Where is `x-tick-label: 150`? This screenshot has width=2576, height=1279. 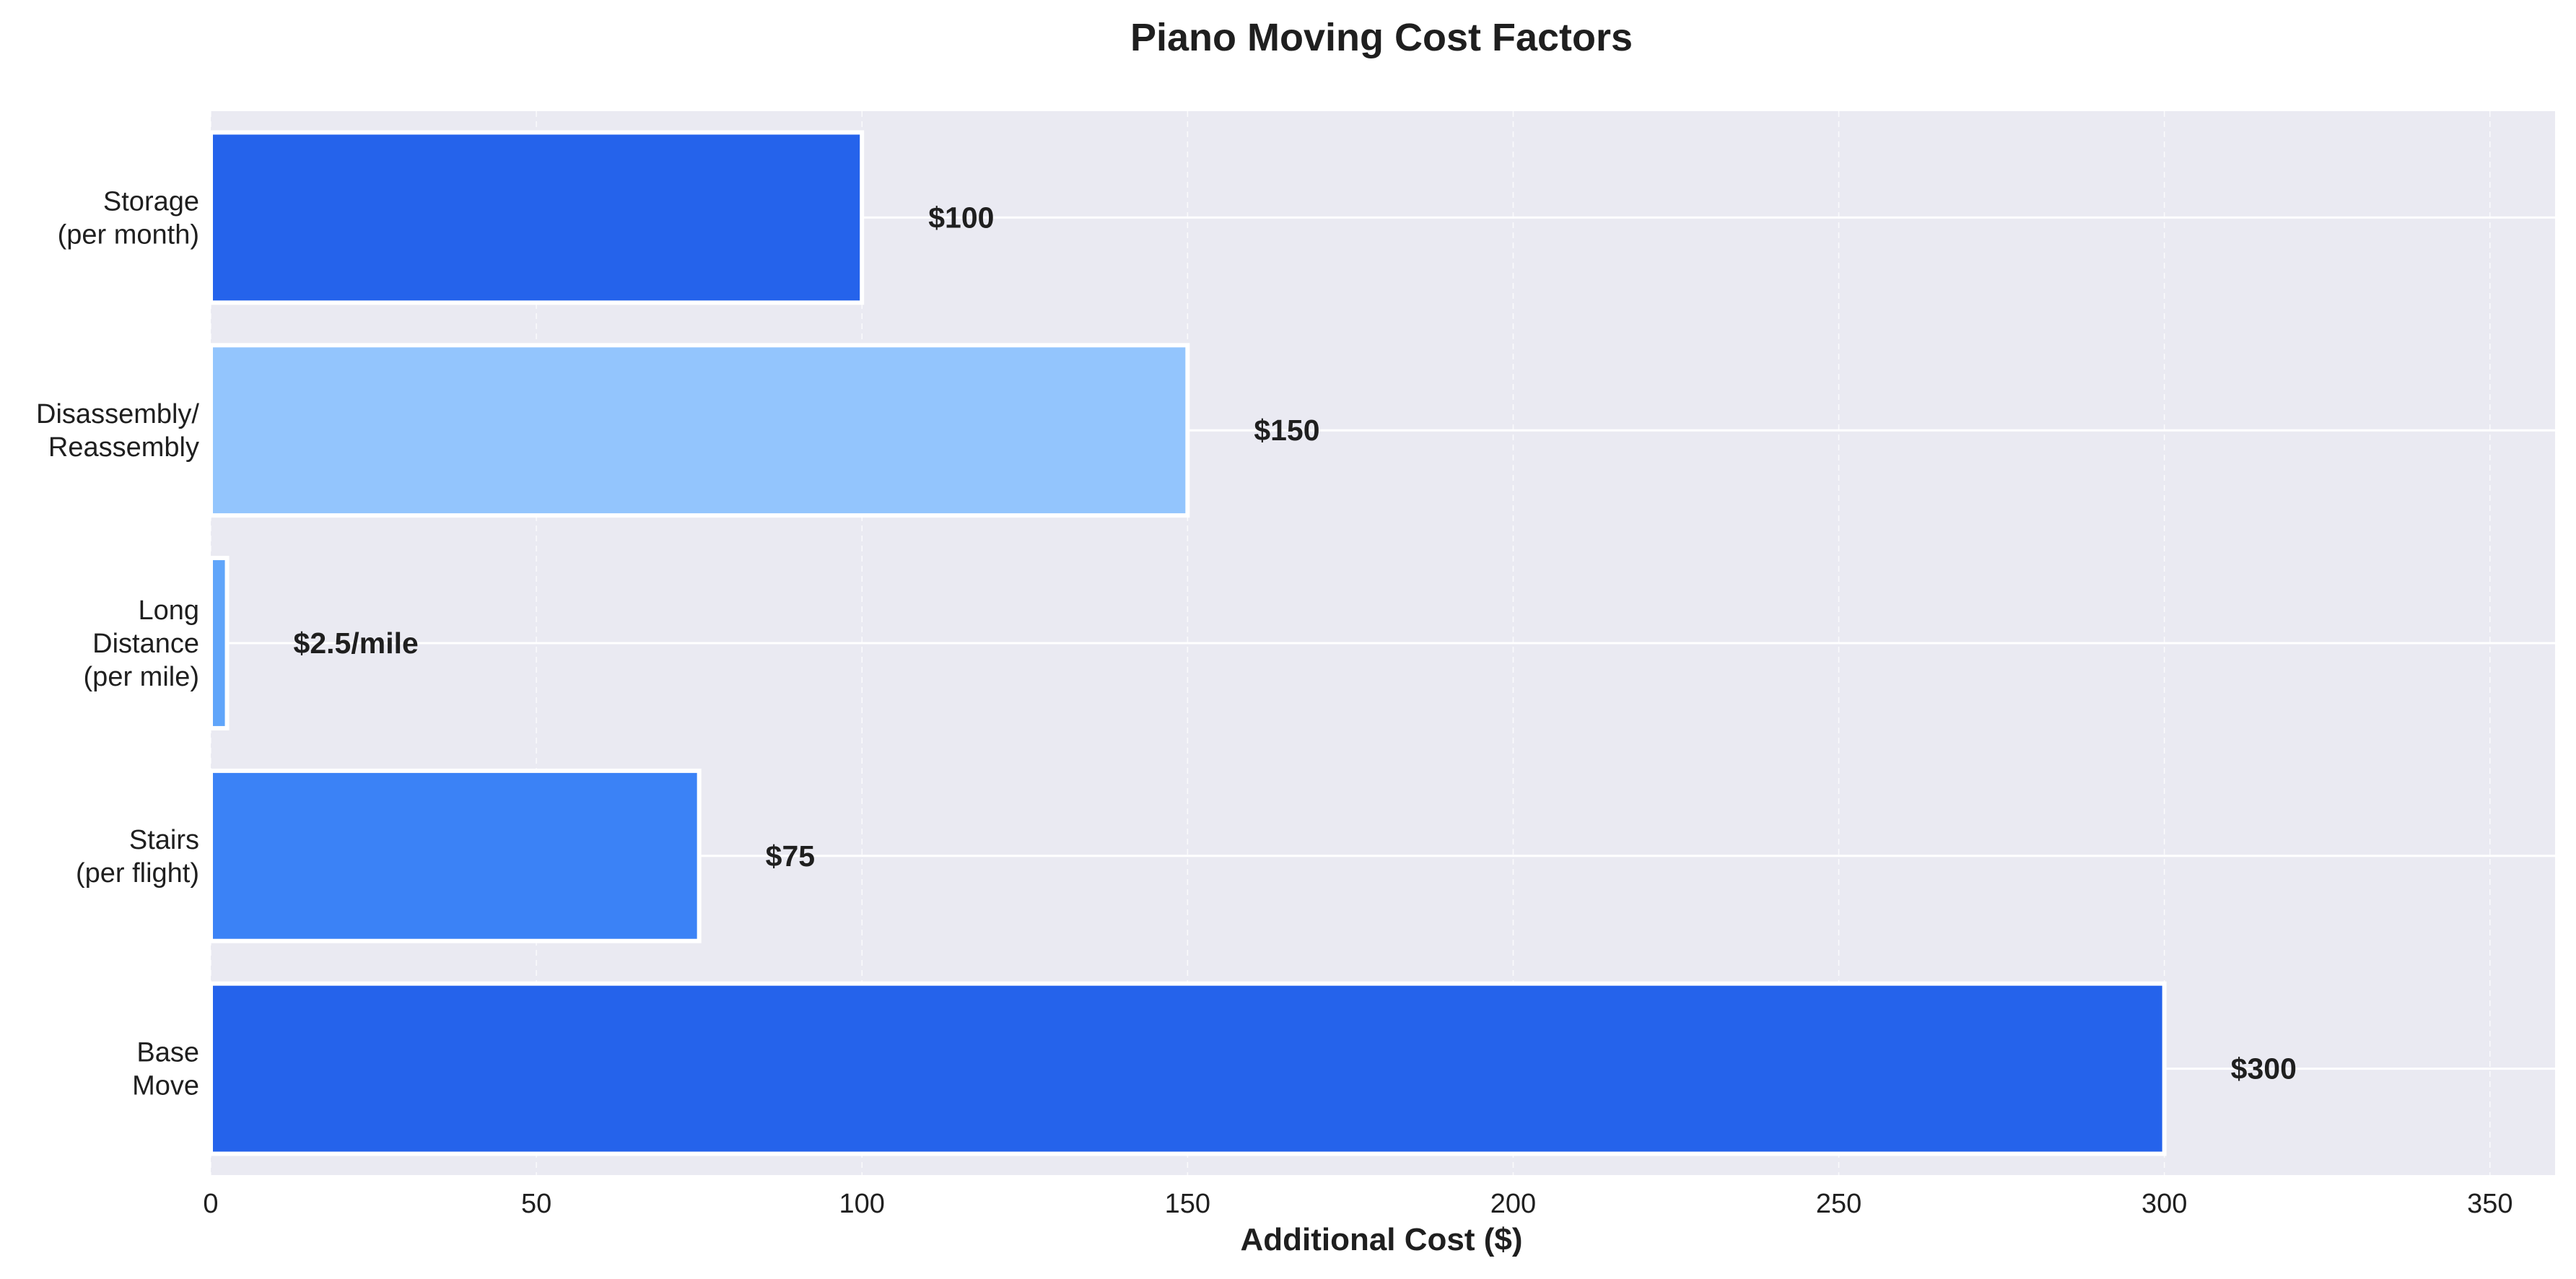 x-tick-label: 150 is located at coordinates (1187, 1204).